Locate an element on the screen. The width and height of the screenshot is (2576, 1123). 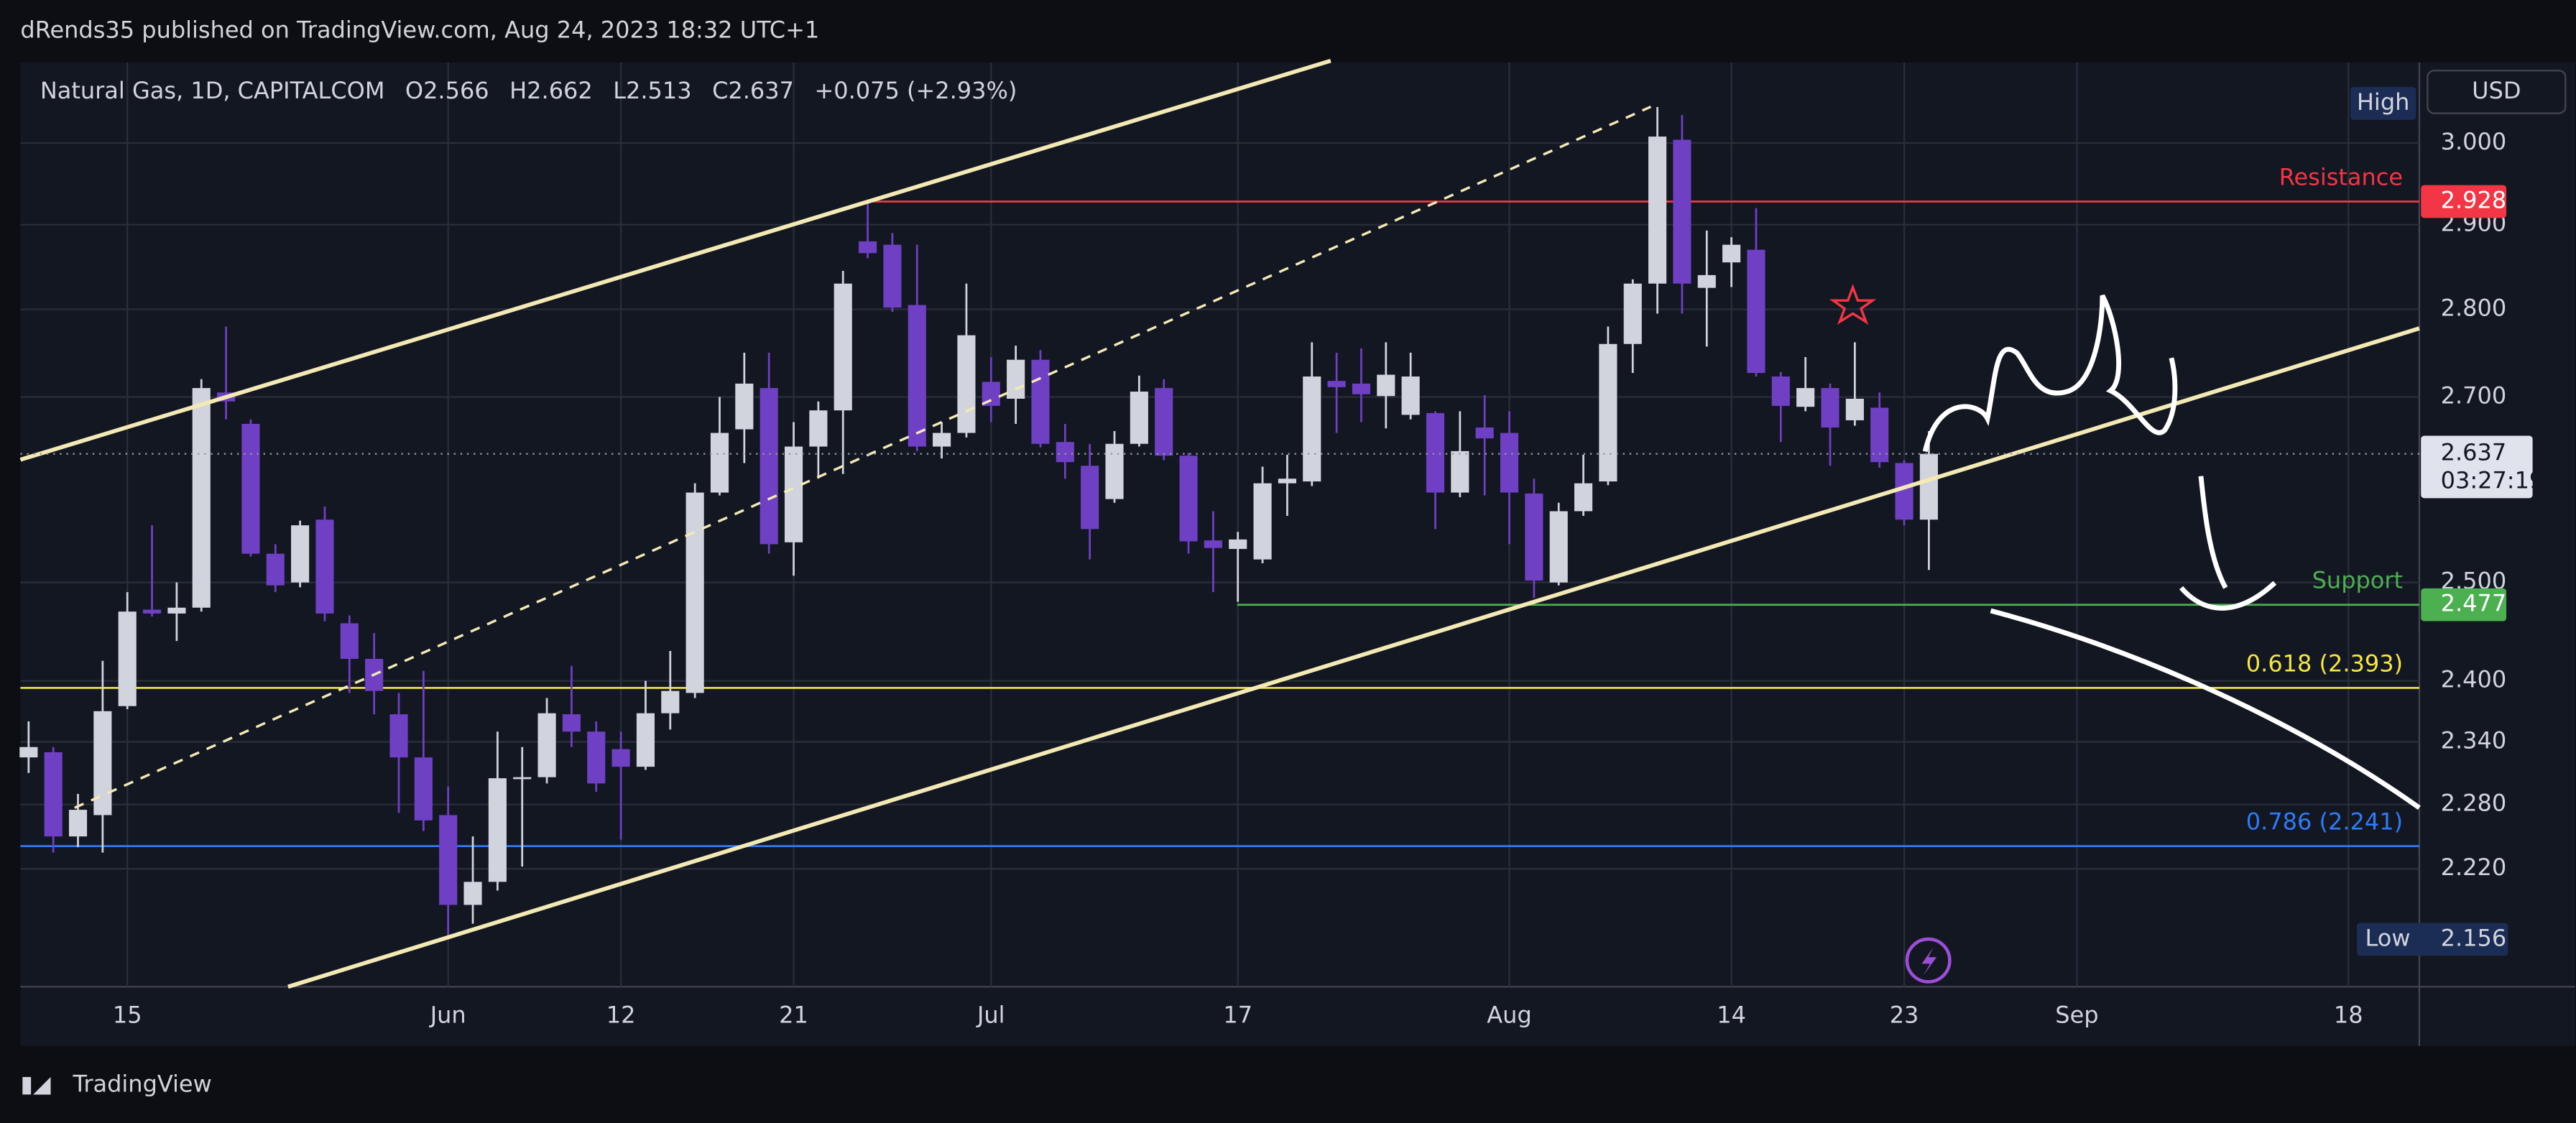
last-price-box is located at coordinates (2477, 467).